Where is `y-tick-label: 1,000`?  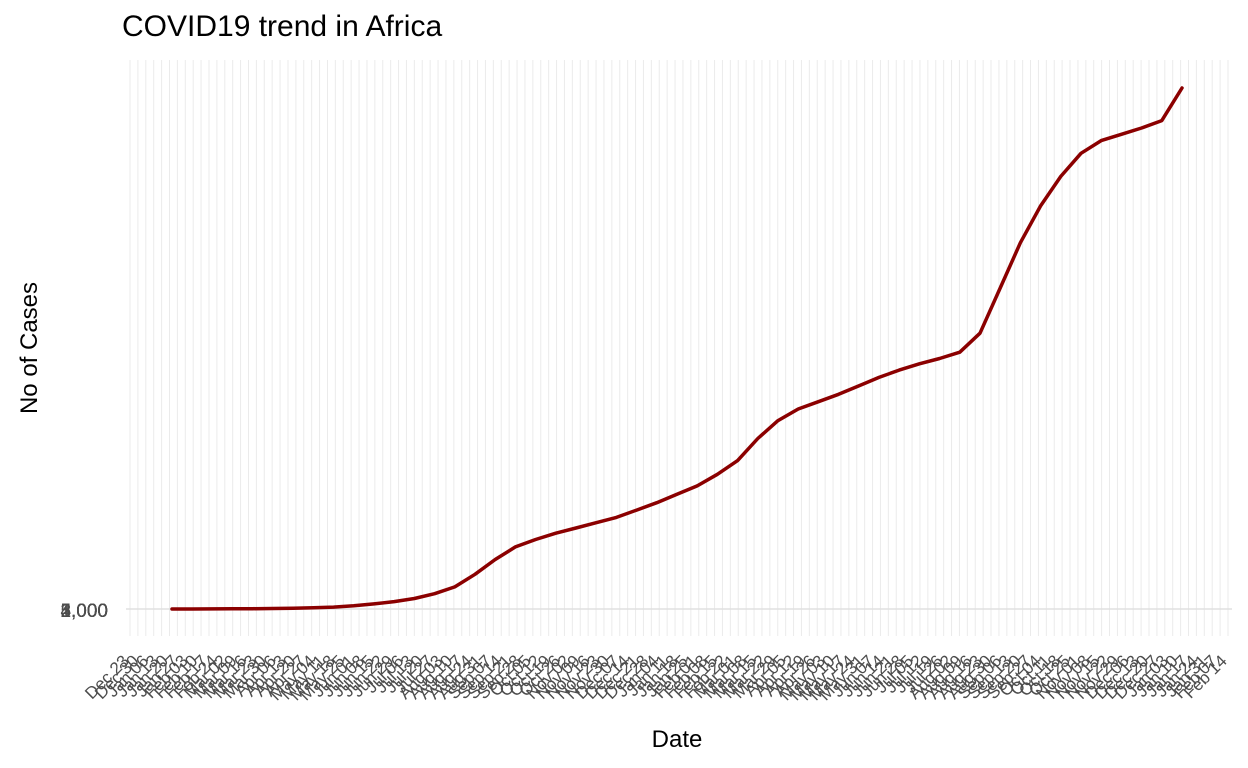 y-tick-label: 1,000 is located at coordinates (84, 611).